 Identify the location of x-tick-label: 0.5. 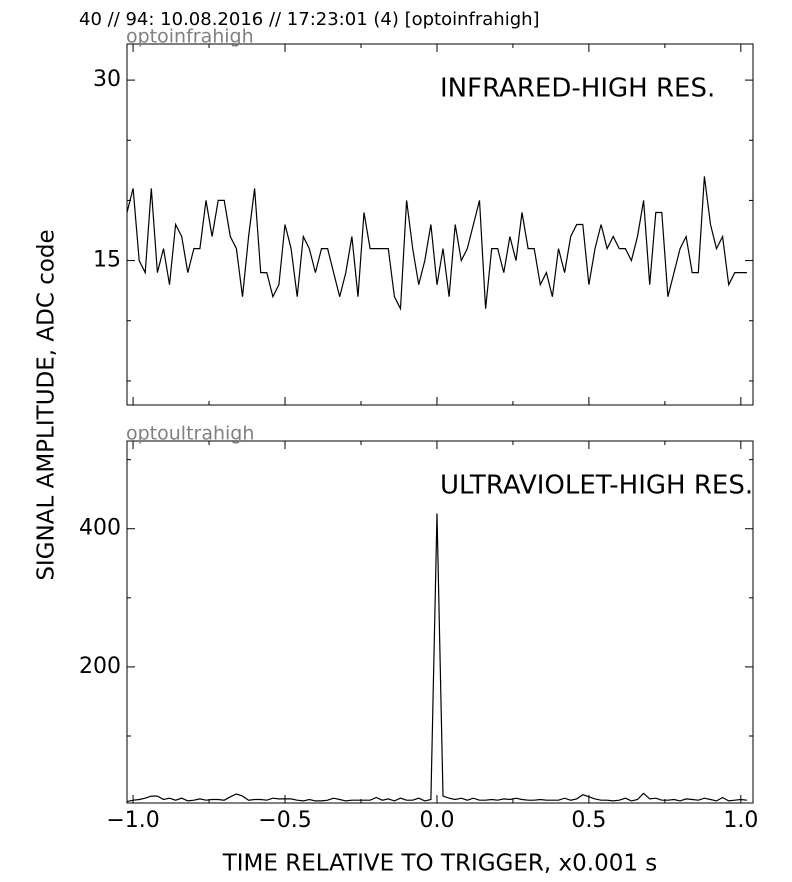
(588, 820).